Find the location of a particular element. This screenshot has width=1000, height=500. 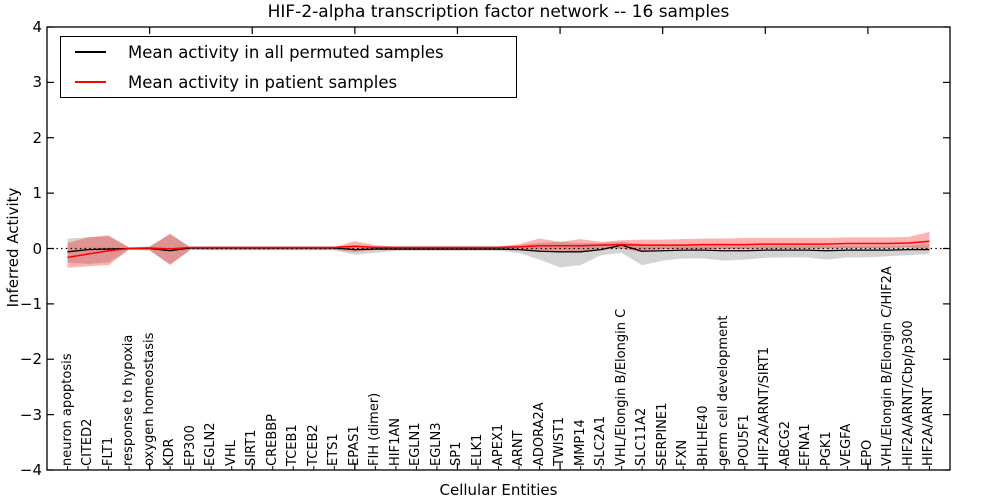

x-tick-label: VEGFA is located at coordinates (847, 444).